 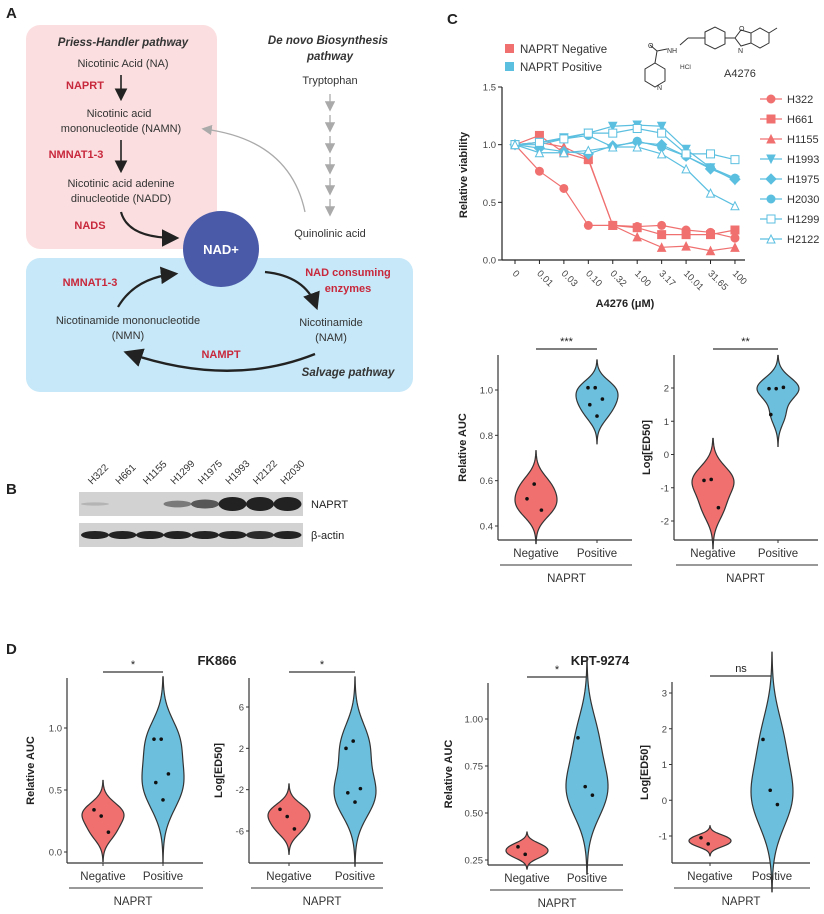 What do you see at coordinates (329, 81) in the screenshot?
I see `tryptophan: Tryptophan` at bounding box center [329, 81].